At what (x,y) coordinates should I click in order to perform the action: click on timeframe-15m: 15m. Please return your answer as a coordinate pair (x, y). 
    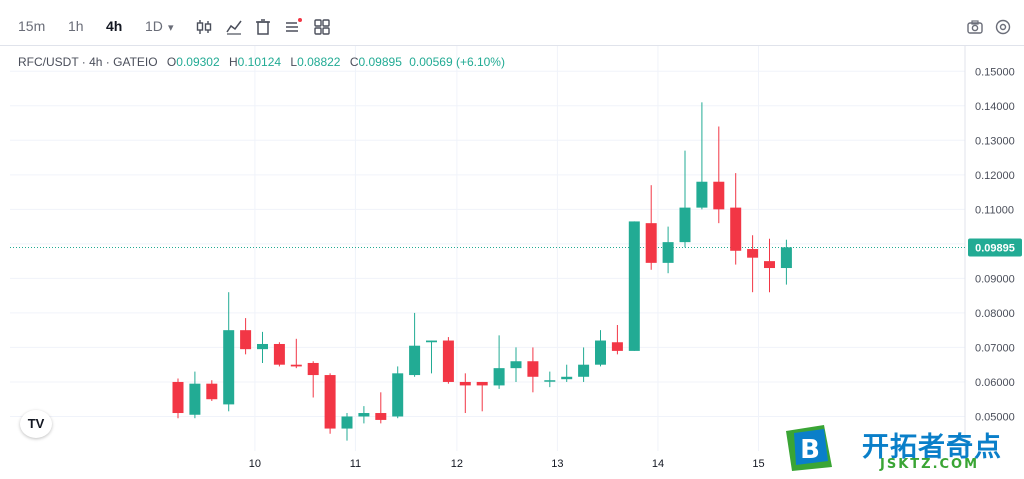
    Looking at the image, I should click on (32, 26).